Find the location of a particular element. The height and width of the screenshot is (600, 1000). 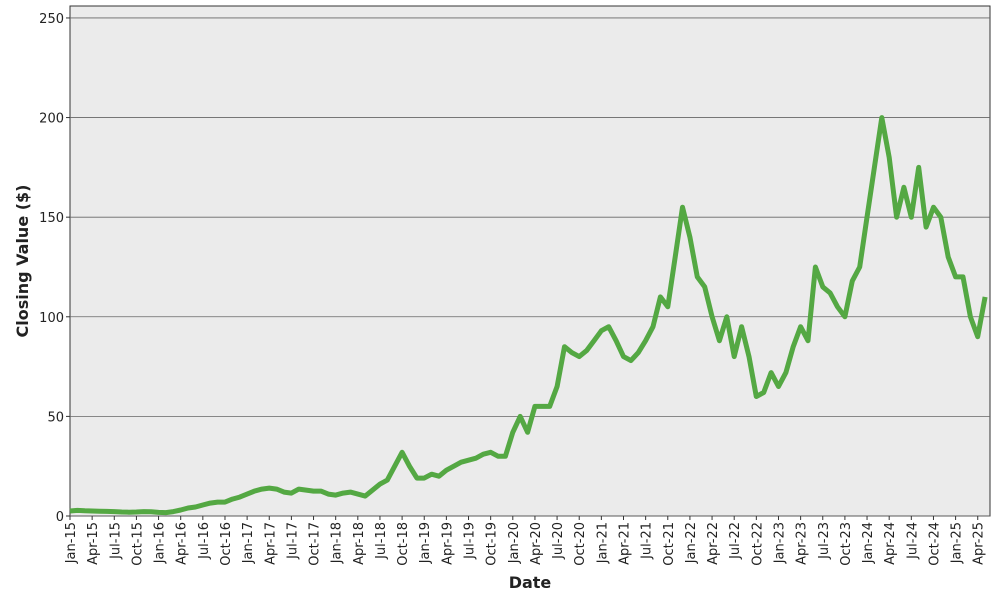

x-tick-label: Oct-24 is located at coordinates (934, 544).